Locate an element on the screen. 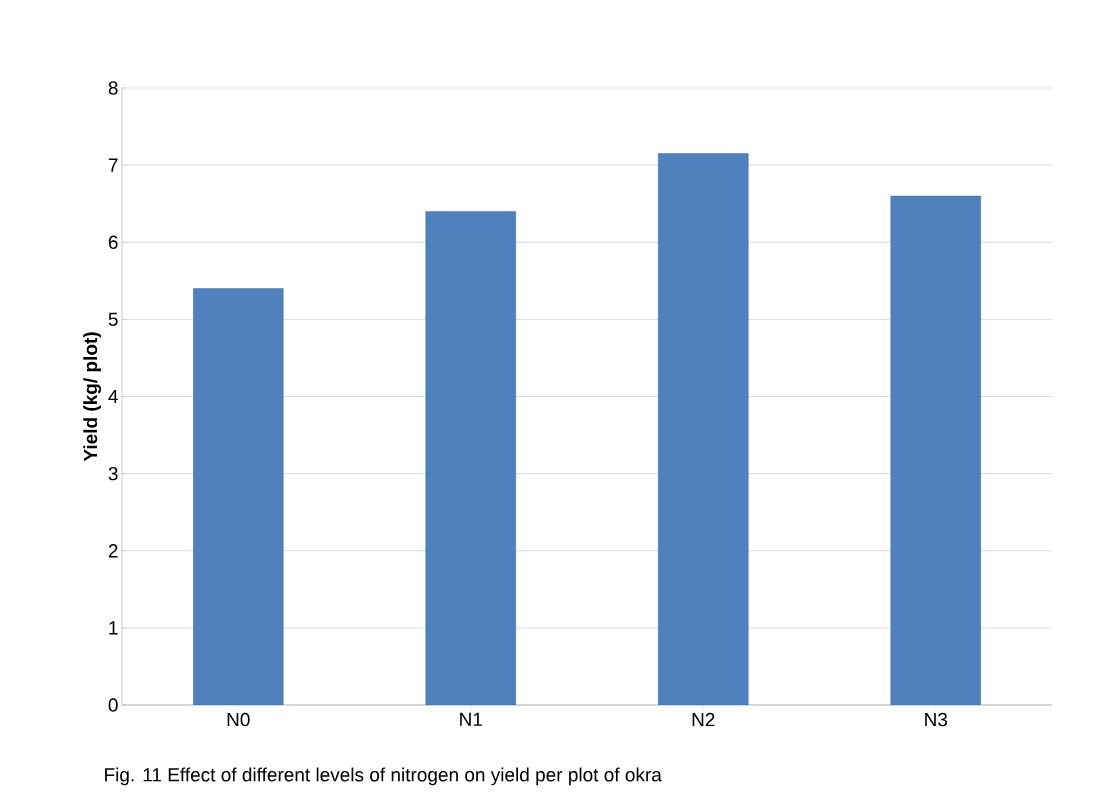  y-axis-title: Yield (kg/ plot) is located at coordinates (92, 397).